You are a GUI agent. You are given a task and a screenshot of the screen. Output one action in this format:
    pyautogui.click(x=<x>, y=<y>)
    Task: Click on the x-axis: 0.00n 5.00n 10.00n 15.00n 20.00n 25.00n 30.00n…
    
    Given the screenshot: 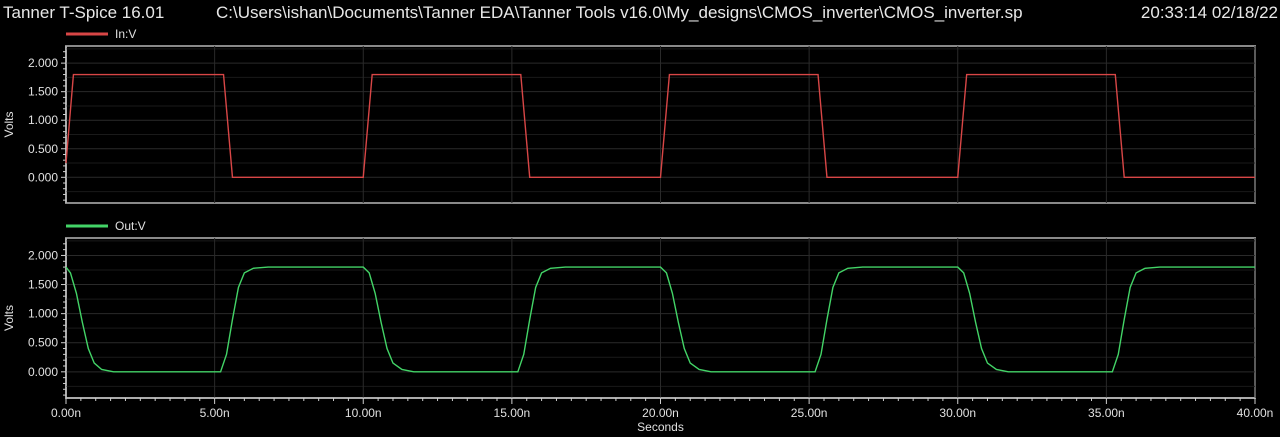 What is the action you would take?
    pyautogui.click(x=662, y=415)
    